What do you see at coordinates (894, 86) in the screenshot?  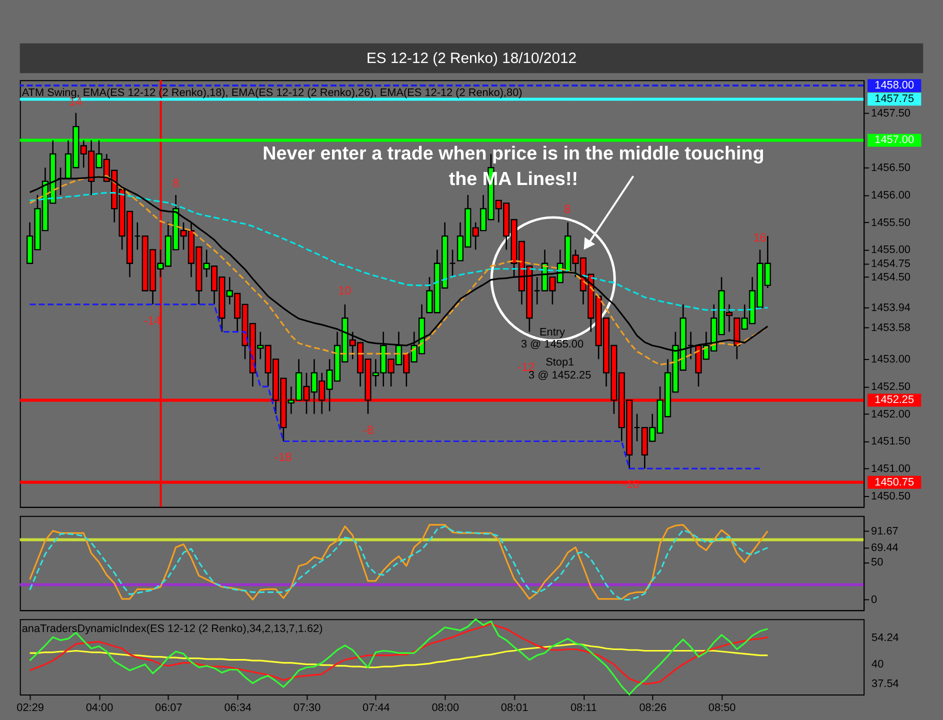 I see `ref-line-label: 1458.00` at bounding box center [894, 86].